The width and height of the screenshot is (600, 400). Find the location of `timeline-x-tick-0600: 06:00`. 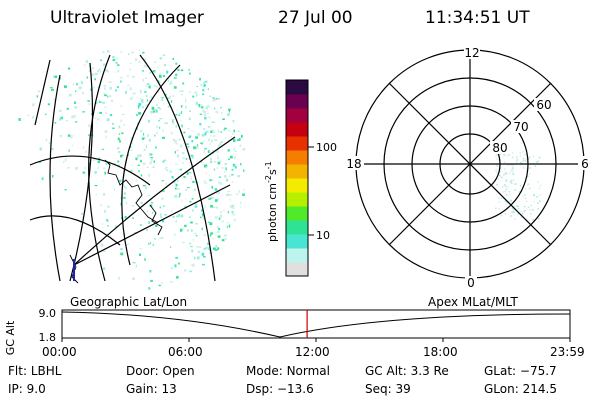

timeline-x-tick-0600: 06:00 is located at coordinates (185, 352).